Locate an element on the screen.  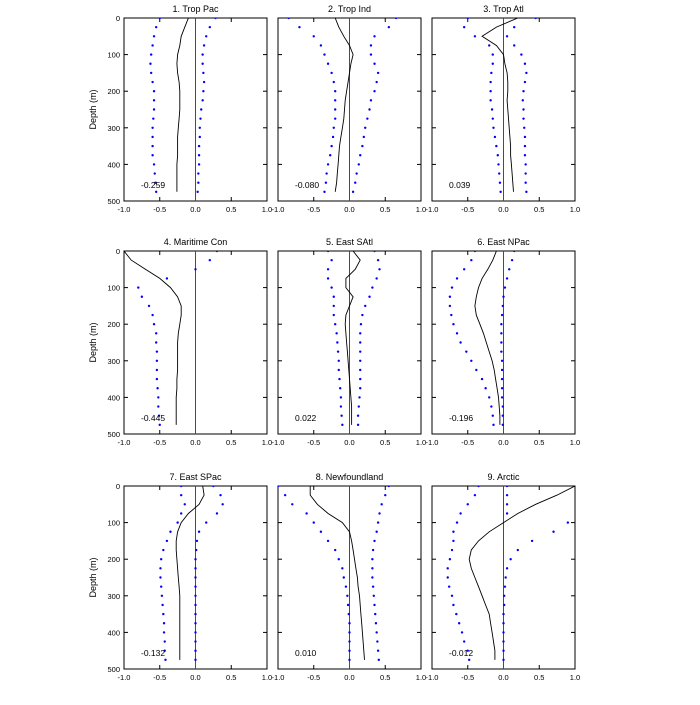
panel-8: 8. Newfoundland -1.0 -0.5 0.0 0.5 1.0 0.010 is located at coordinates (349, 577).